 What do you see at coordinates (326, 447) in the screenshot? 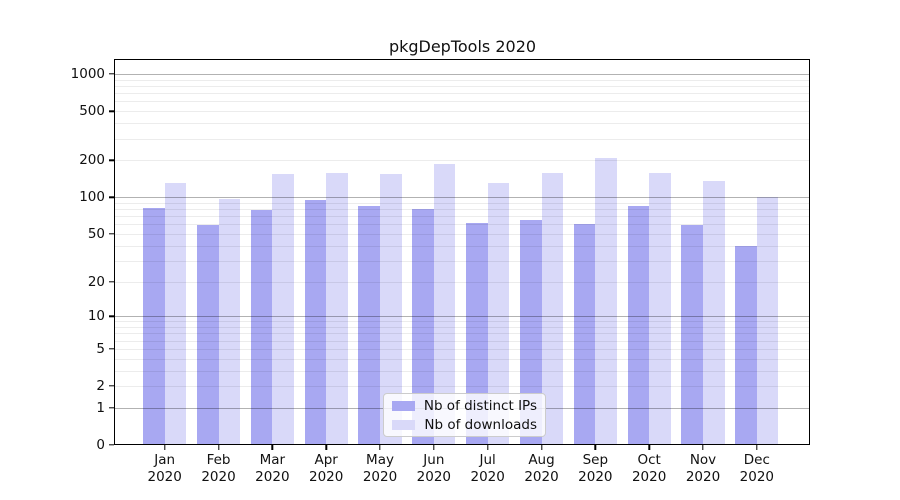
I see `x-tick-apr` at bounding box center [326, 447].